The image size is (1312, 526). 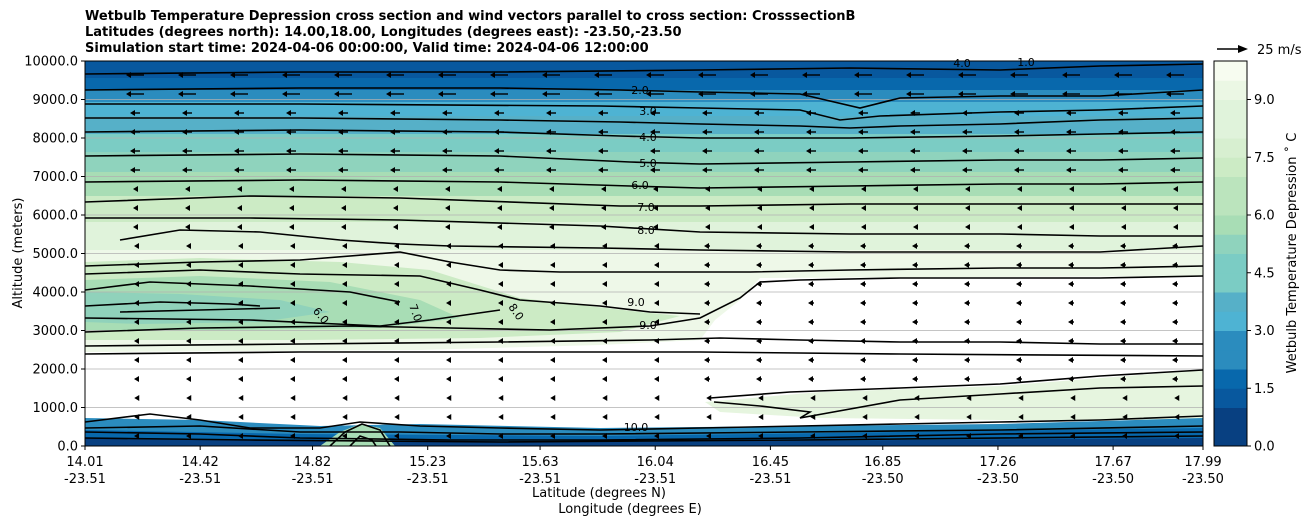 I want to click on contour-label: 7.0, so click(x=646, y=207).